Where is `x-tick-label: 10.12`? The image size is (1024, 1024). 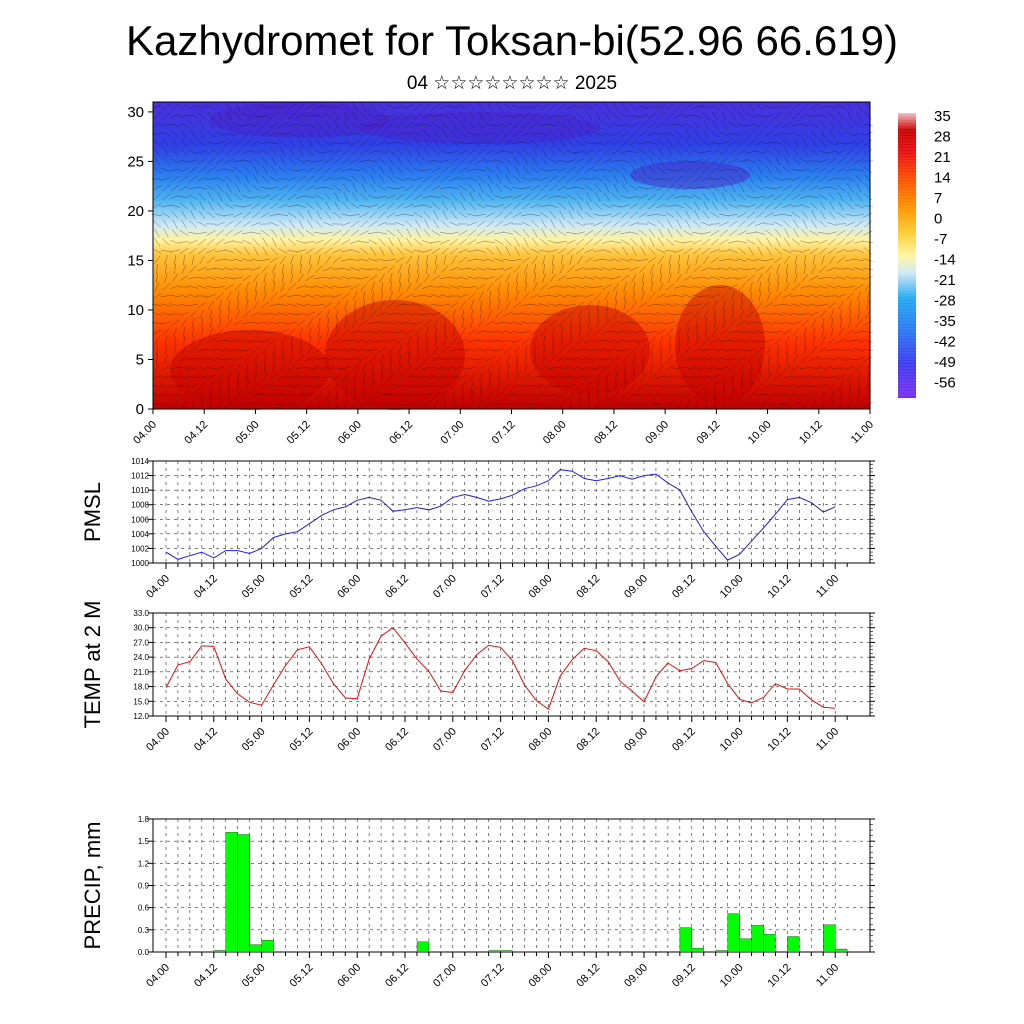 x-tick-label: 10.12 is located at coordinates (780, 976).